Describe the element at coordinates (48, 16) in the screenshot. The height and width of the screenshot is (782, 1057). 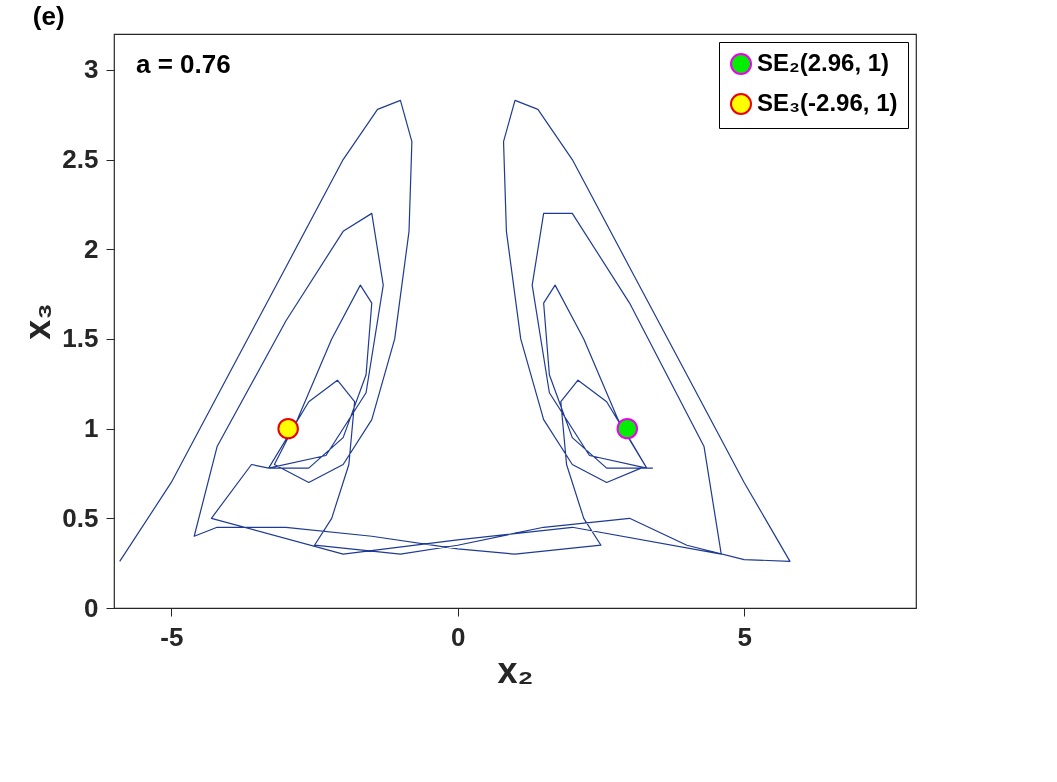
I see `chart-title: (e)` at that location.